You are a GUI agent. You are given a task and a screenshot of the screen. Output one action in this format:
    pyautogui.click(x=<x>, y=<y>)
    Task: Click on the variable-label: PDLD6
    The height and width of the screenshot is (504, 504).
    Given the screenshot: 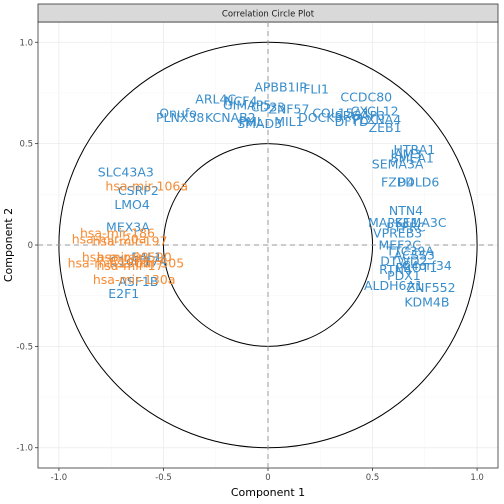 What is the action you would take?
    pyautogui.click(x=419, y=182)
    